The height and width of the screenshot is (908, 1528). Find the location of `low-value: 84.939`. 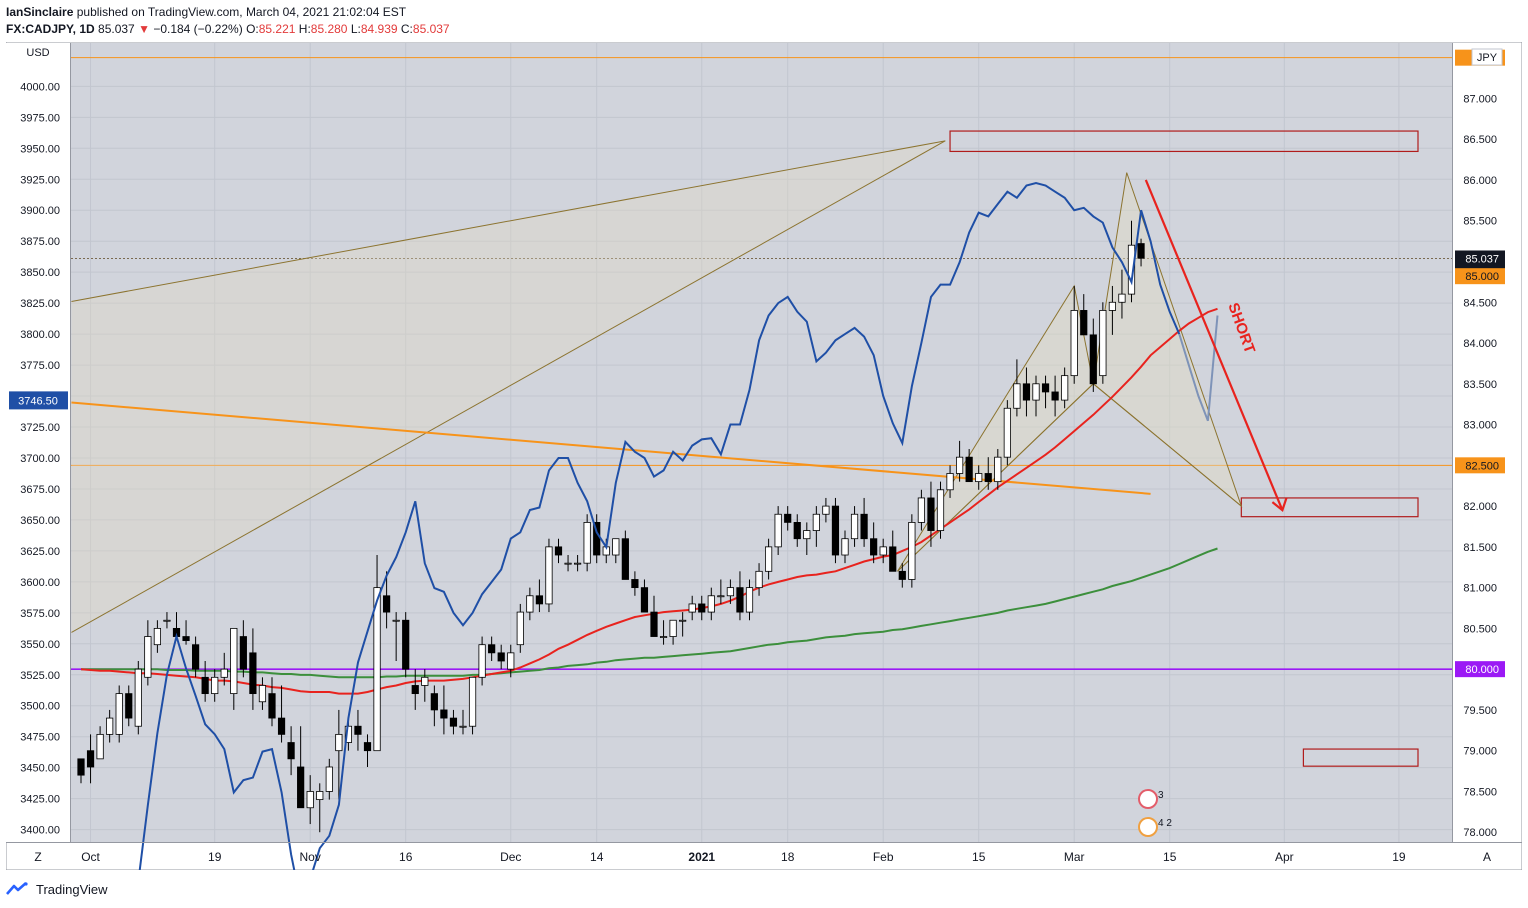

low-value: 84.939 is located at coordinates (379, 29).